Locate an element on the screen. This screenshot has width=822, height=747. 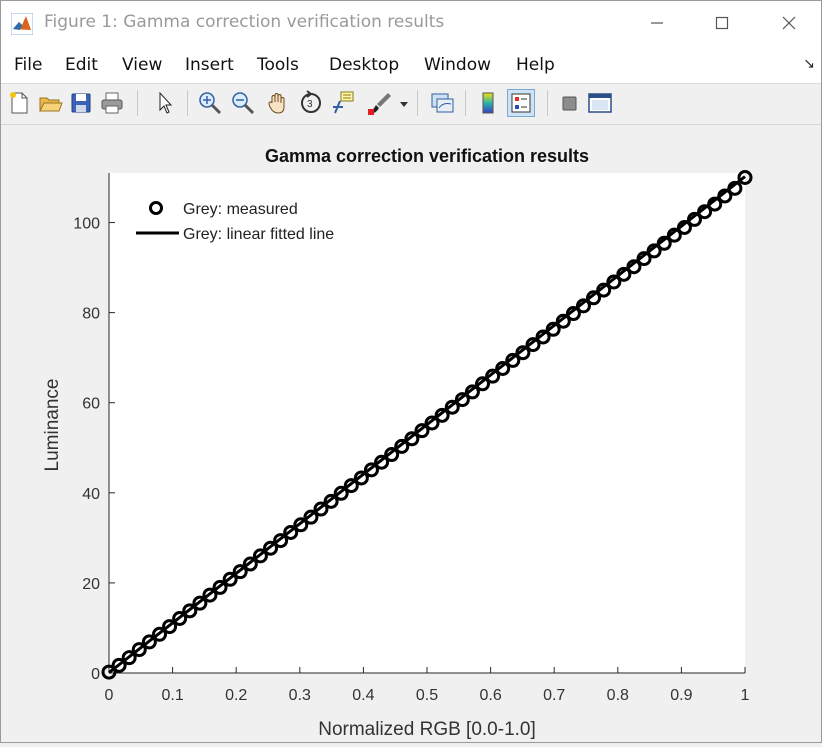
x-axis-label: Normalized RGB [0.0-1.0] is located at coordinates (427, 729).